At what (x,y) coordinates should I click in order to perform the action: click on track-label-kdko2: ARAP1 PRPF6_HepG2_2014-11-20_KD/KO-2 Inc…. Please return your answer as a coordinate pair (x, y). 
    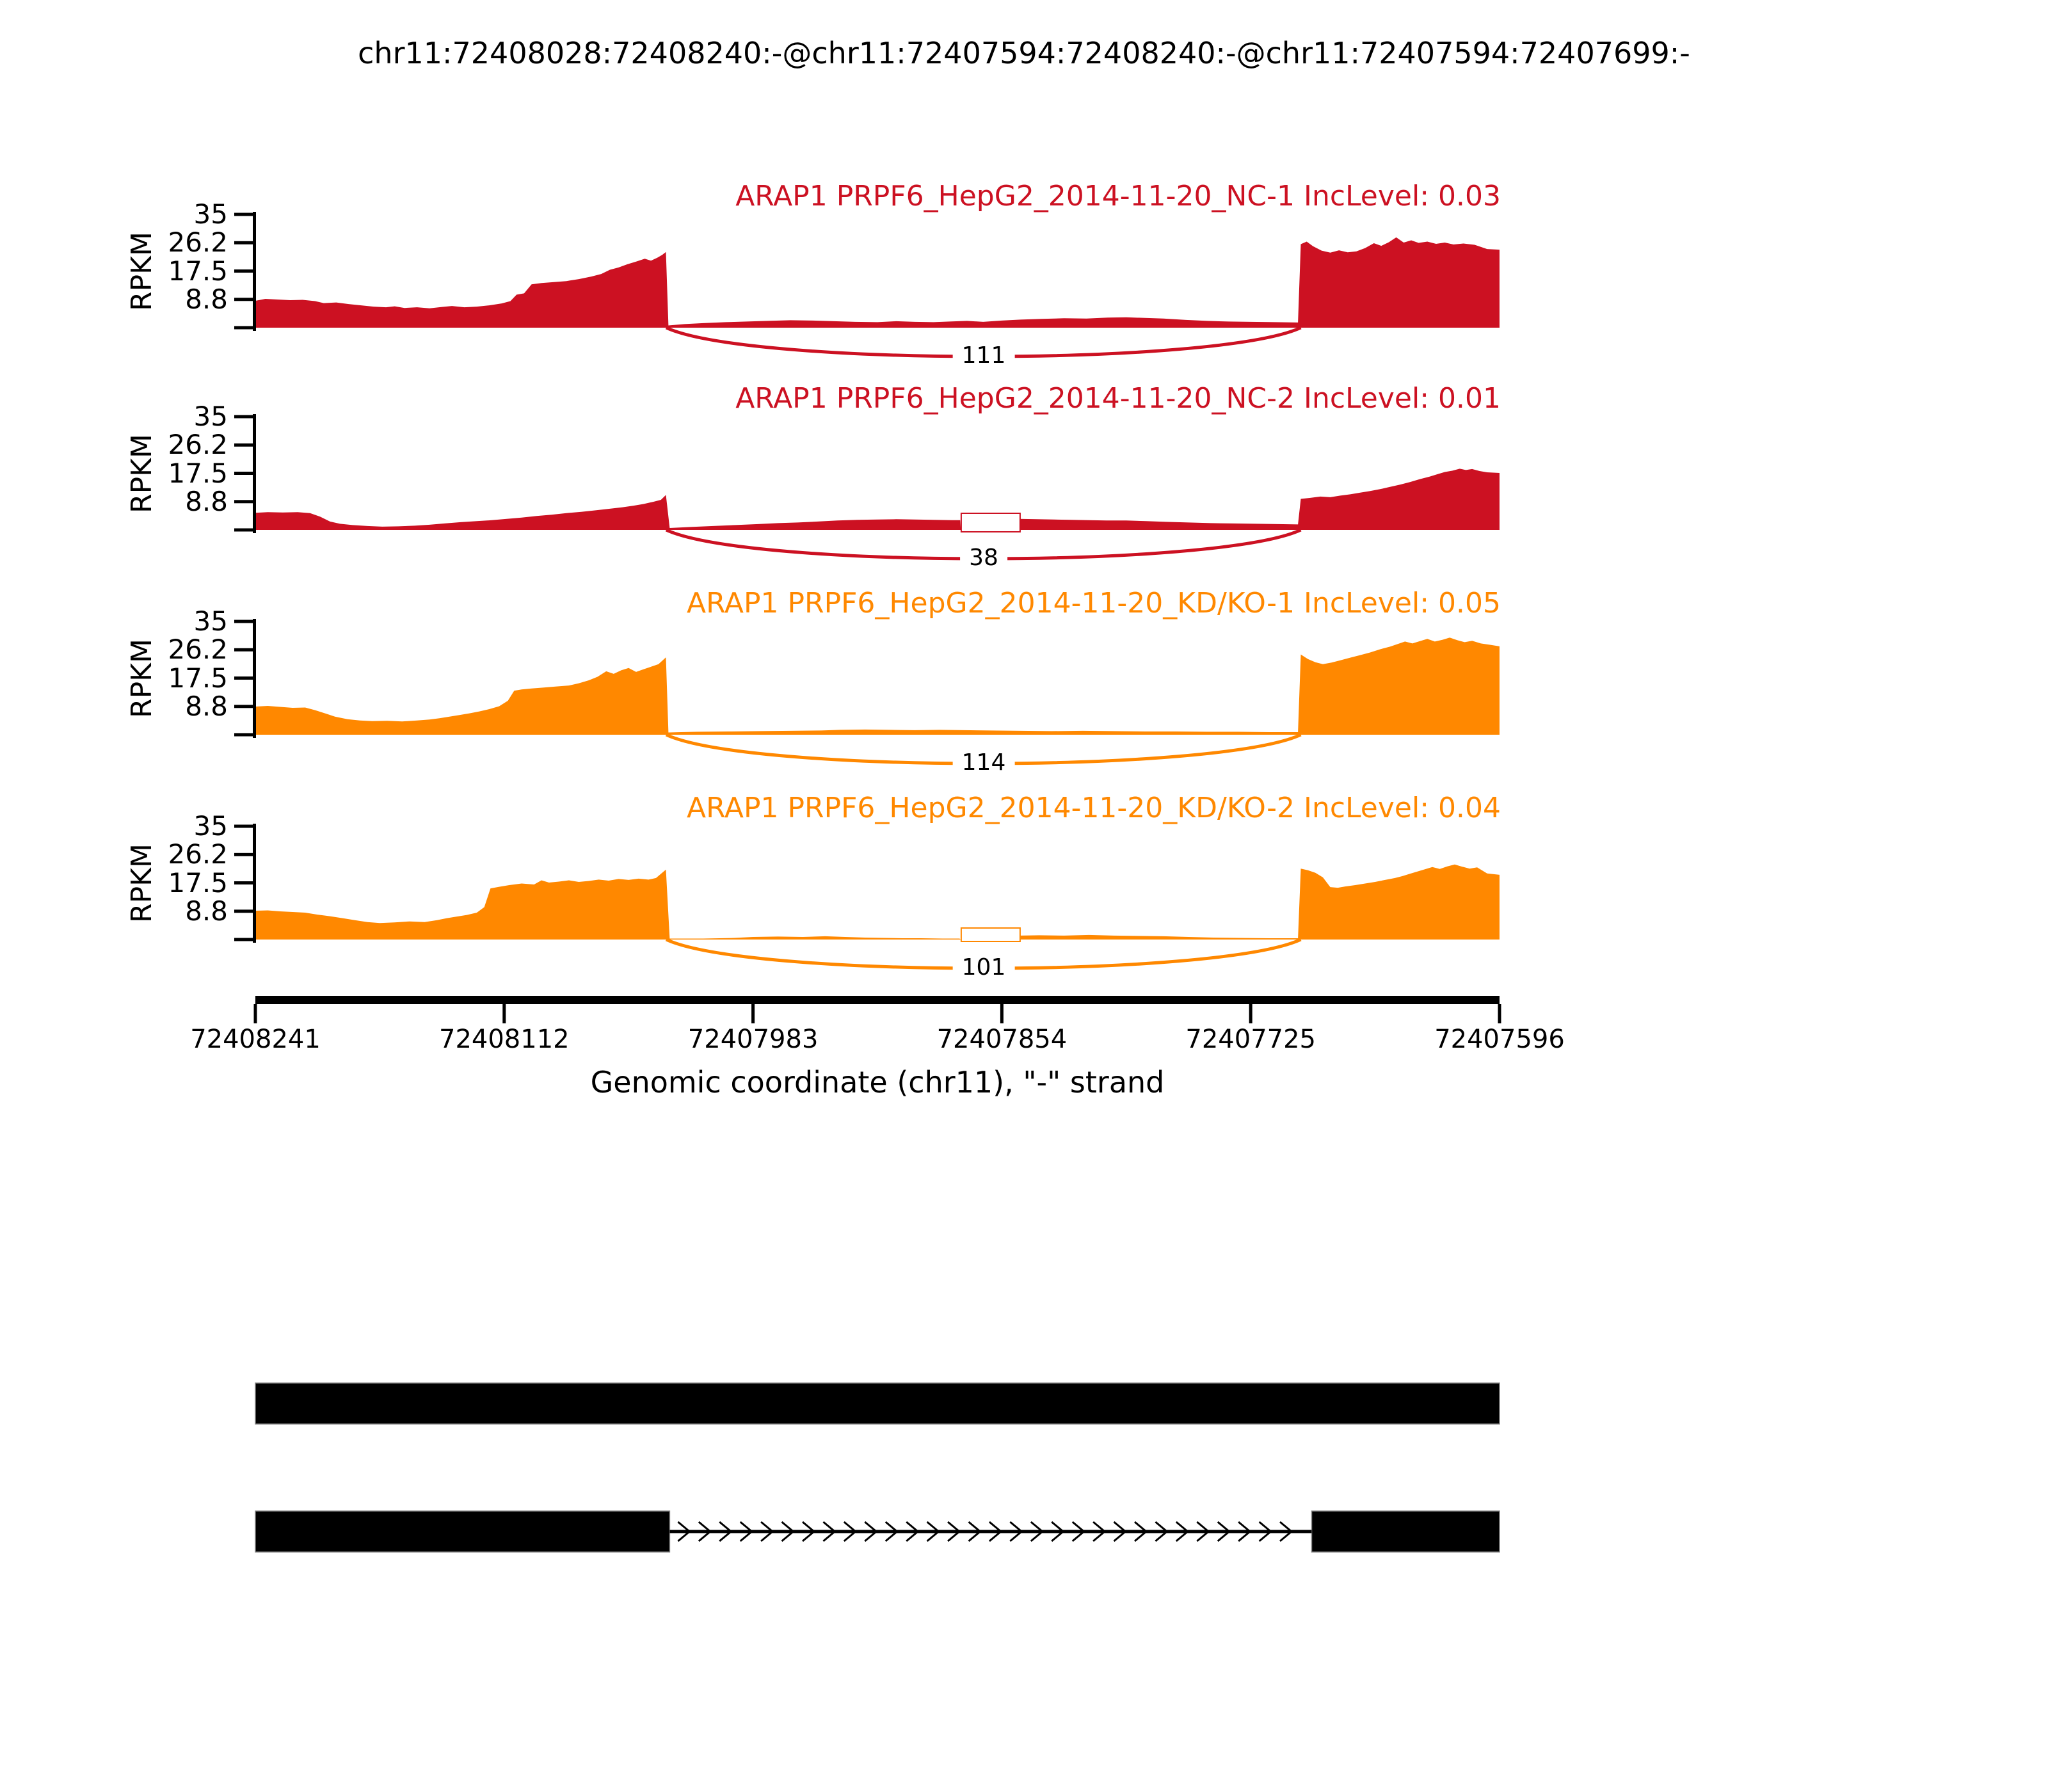
    Looking at the image, I should click on (1093, 808).